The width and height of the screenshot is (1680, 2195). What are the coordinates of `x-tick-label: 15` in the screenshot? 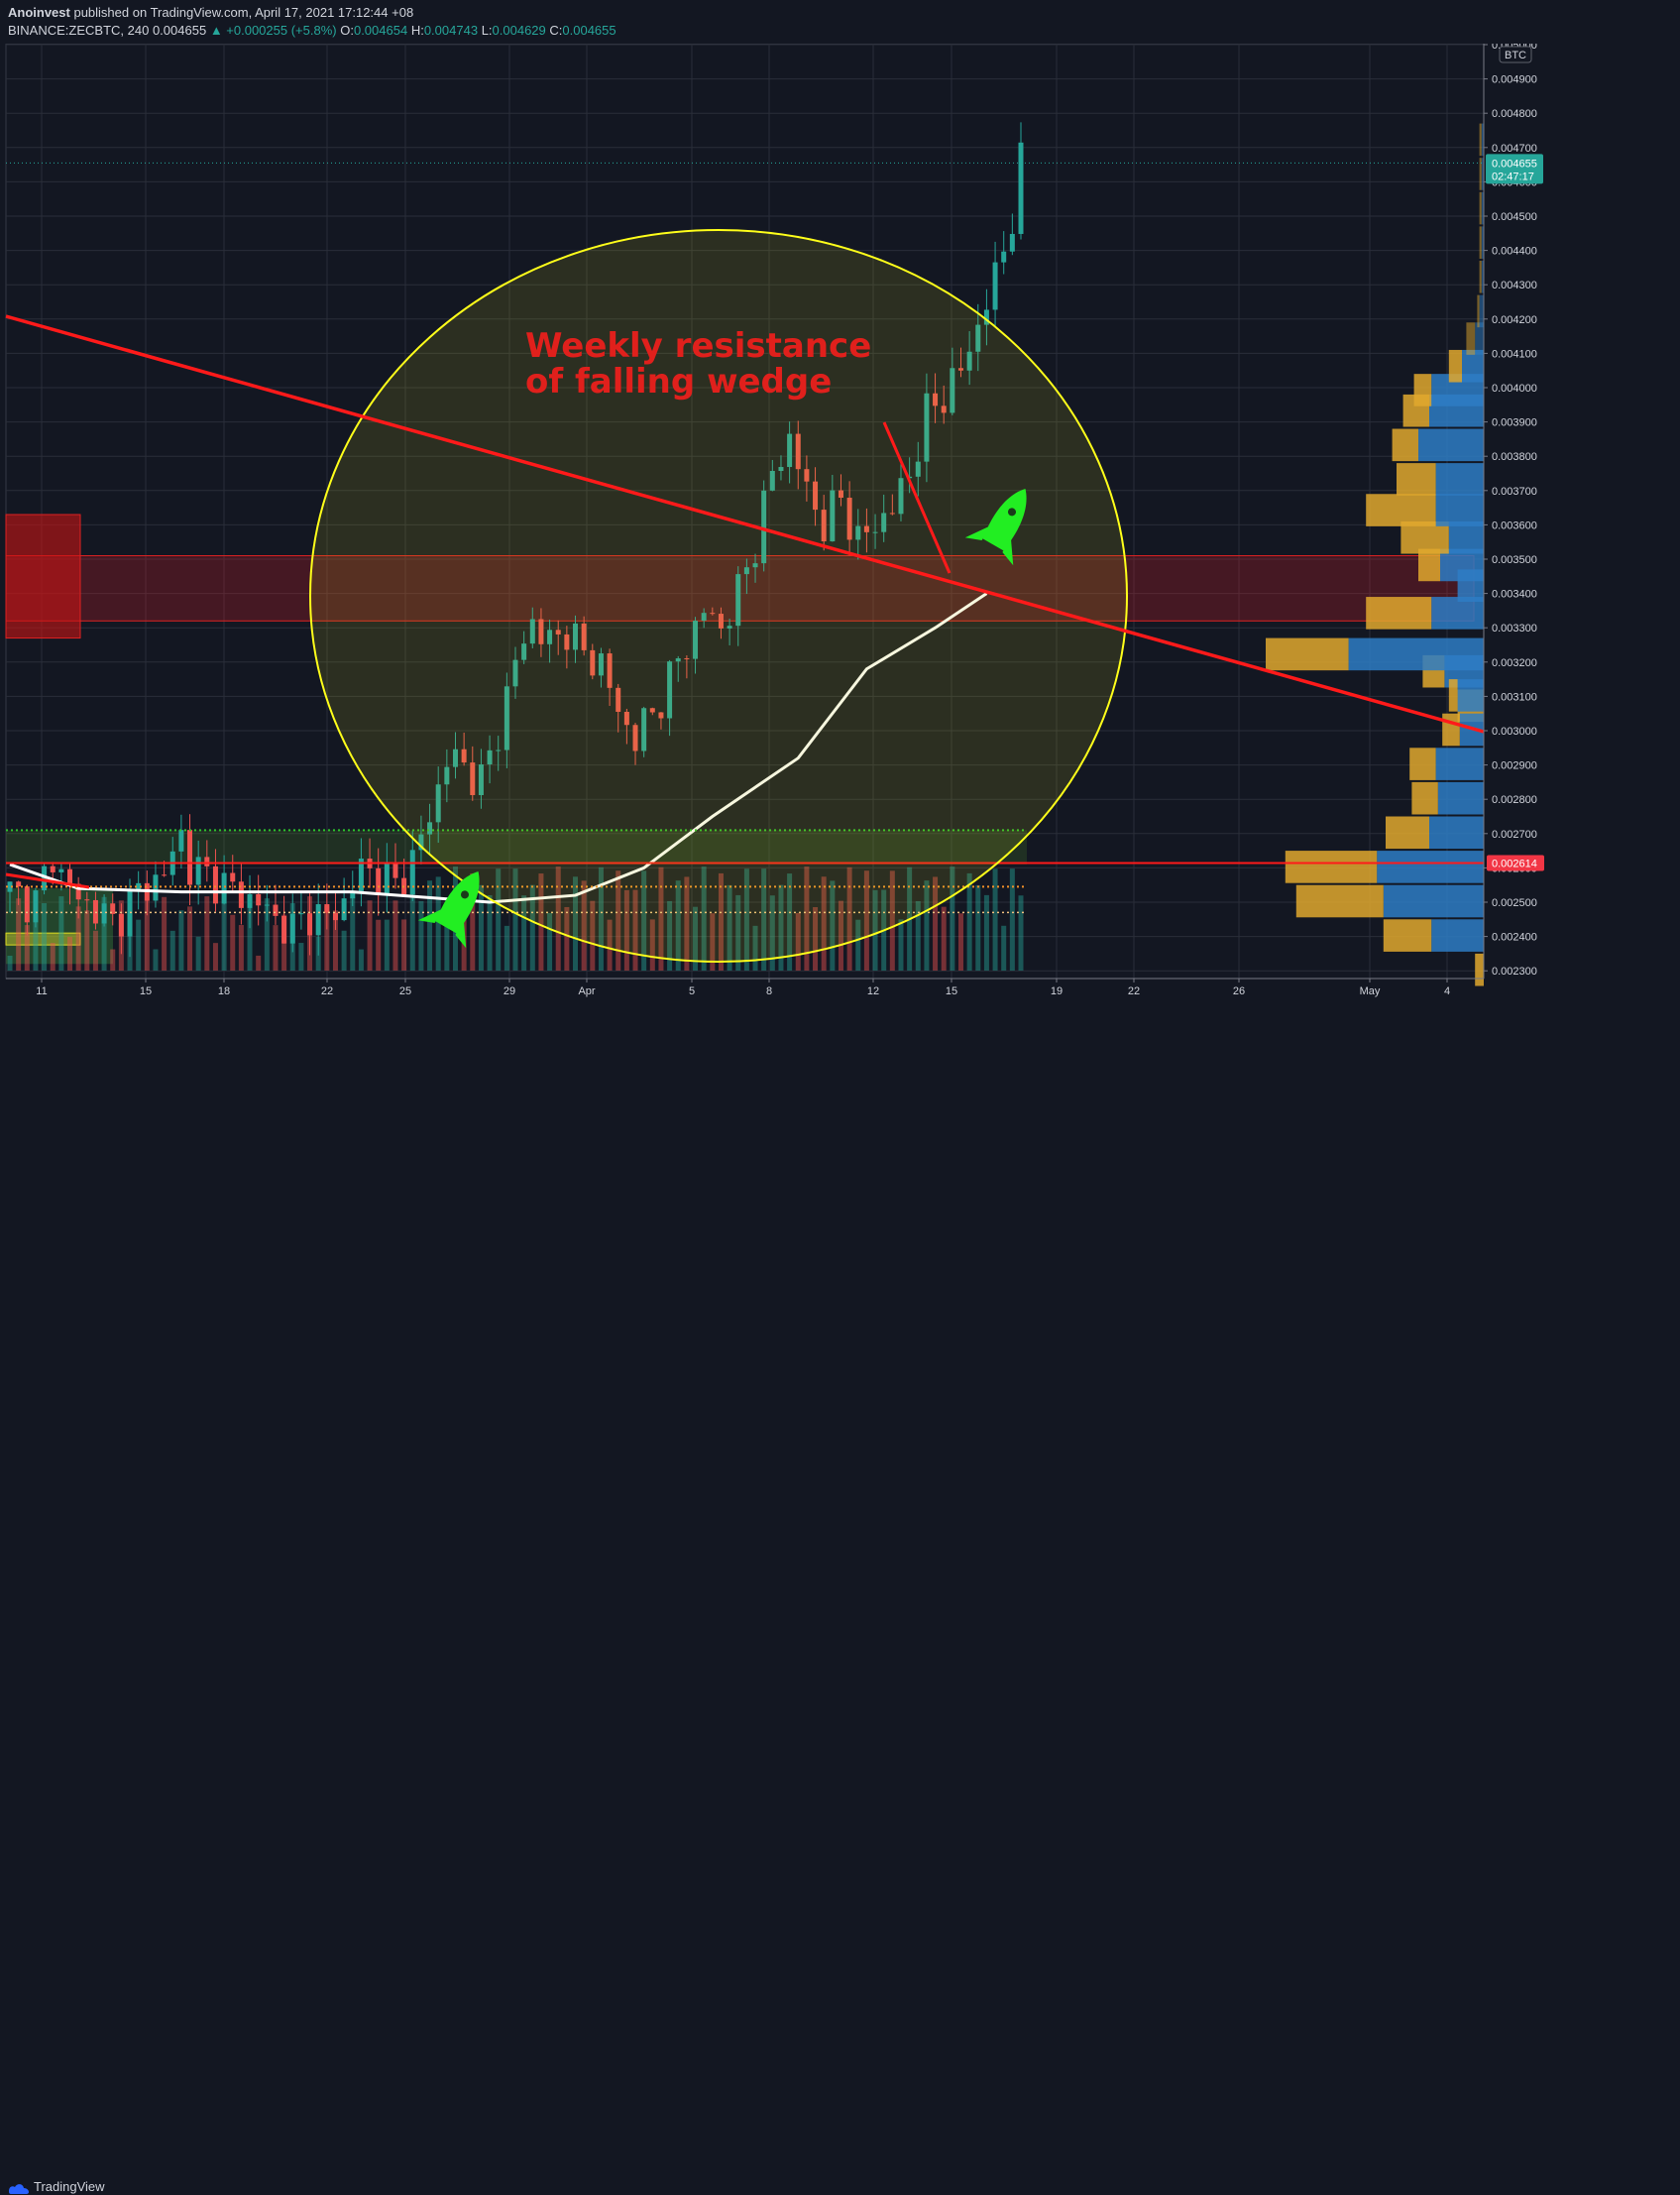 It's located at (951, 991).